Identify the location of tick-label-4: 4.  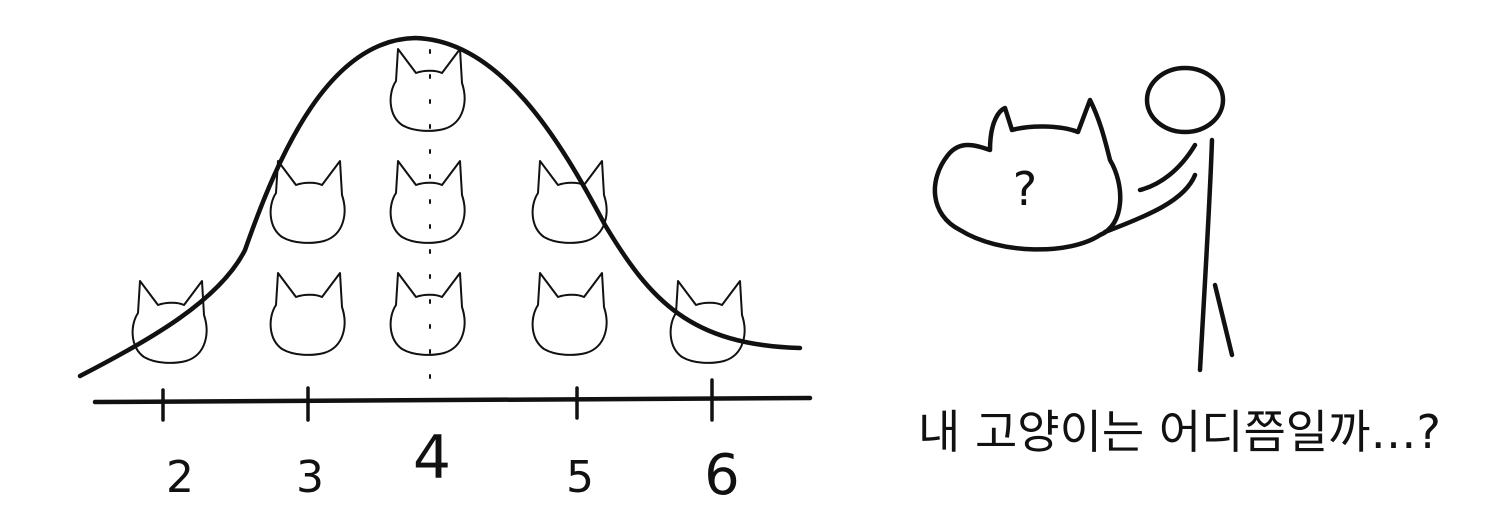
(432, 458).